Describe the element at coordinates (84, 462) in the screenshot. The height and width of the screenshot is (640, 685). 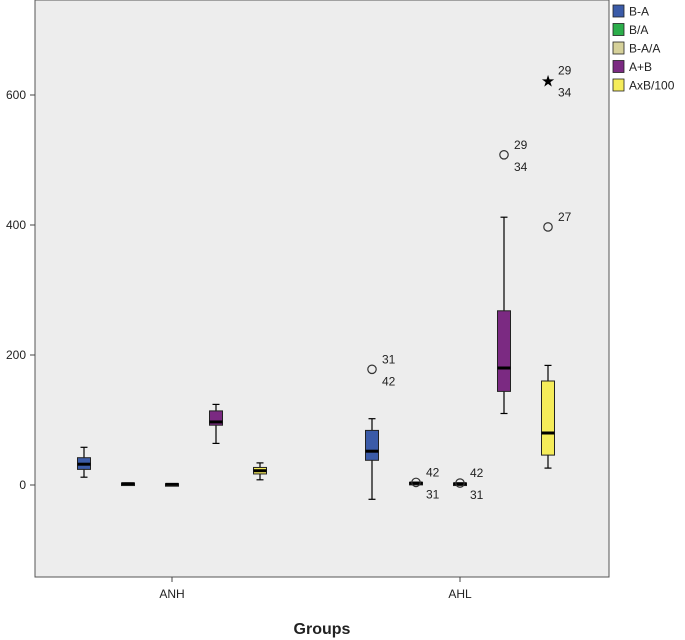
I see `box-B-A-ANH` at that location.